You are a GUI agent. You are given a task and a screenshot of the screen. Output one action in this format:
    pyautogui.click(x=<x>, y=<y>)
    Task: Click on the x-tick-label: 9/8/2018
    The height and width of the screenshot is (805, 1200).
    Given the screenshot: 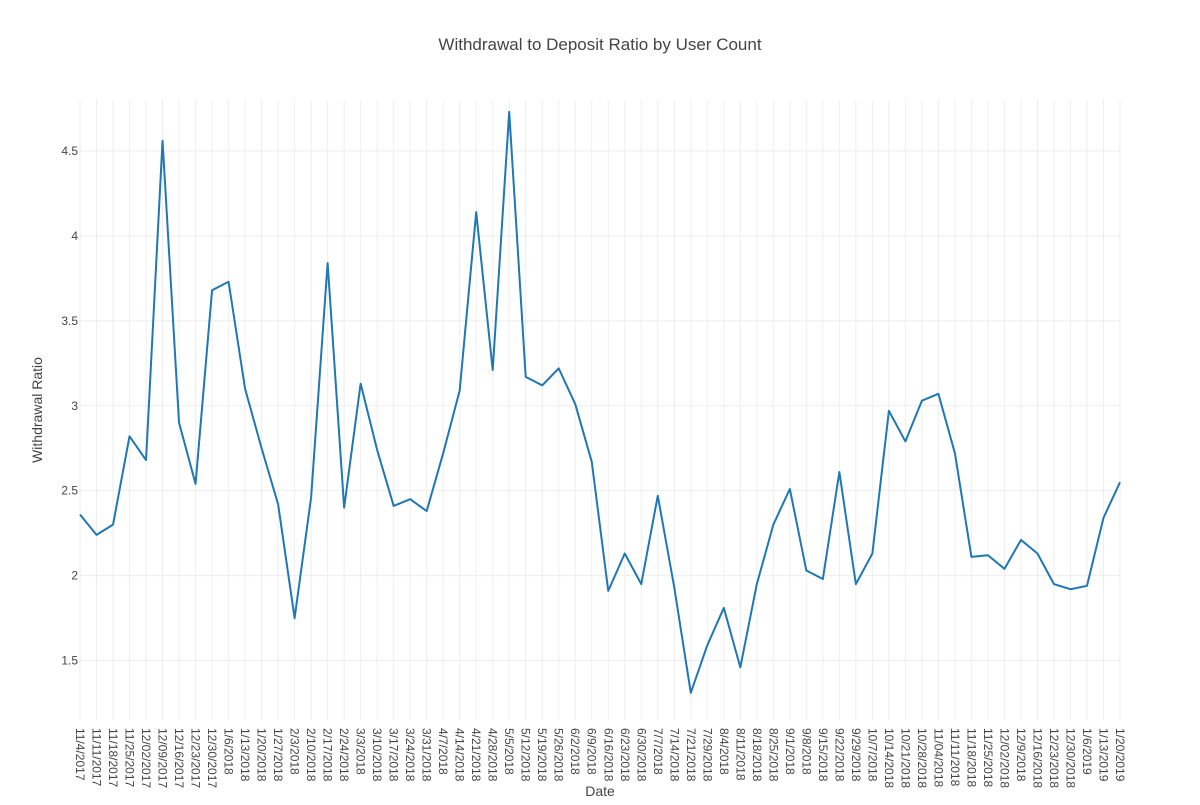 What is the action you would take?
    pyautogui.click(x=806, y=751)
    